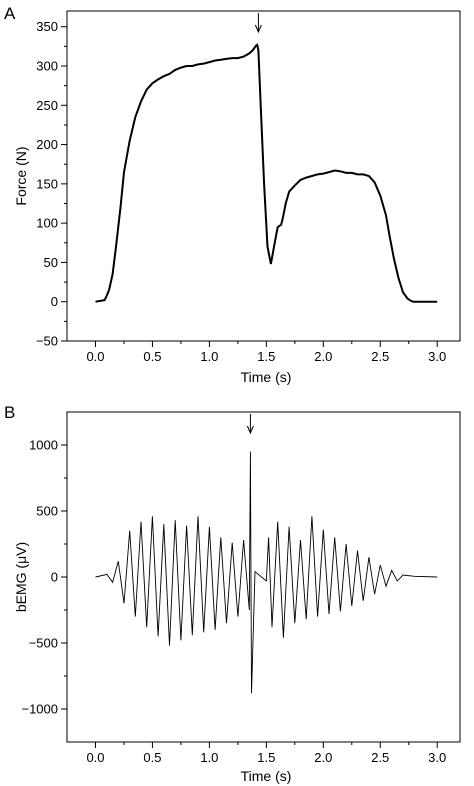 The height and width of the screenshot is (786, 474). What do you see at coordinates (47, 66) in the screenshot?
I see `y-tick-label: 300` at bounding box center [47, 66].